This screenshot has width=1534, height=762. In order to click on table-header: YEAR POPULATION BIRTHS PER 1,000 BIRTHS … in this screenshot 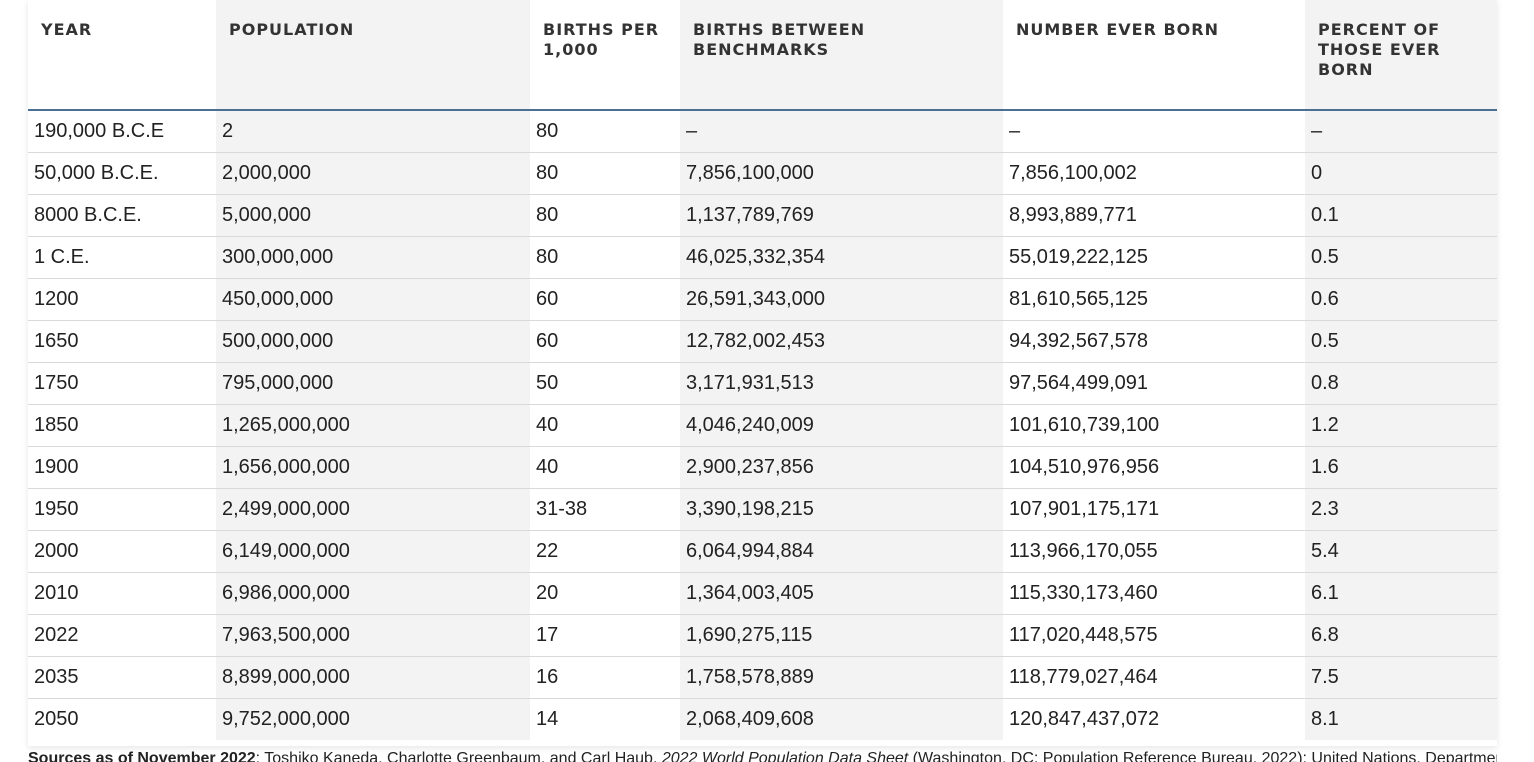, I will do `click(762, 55)`.